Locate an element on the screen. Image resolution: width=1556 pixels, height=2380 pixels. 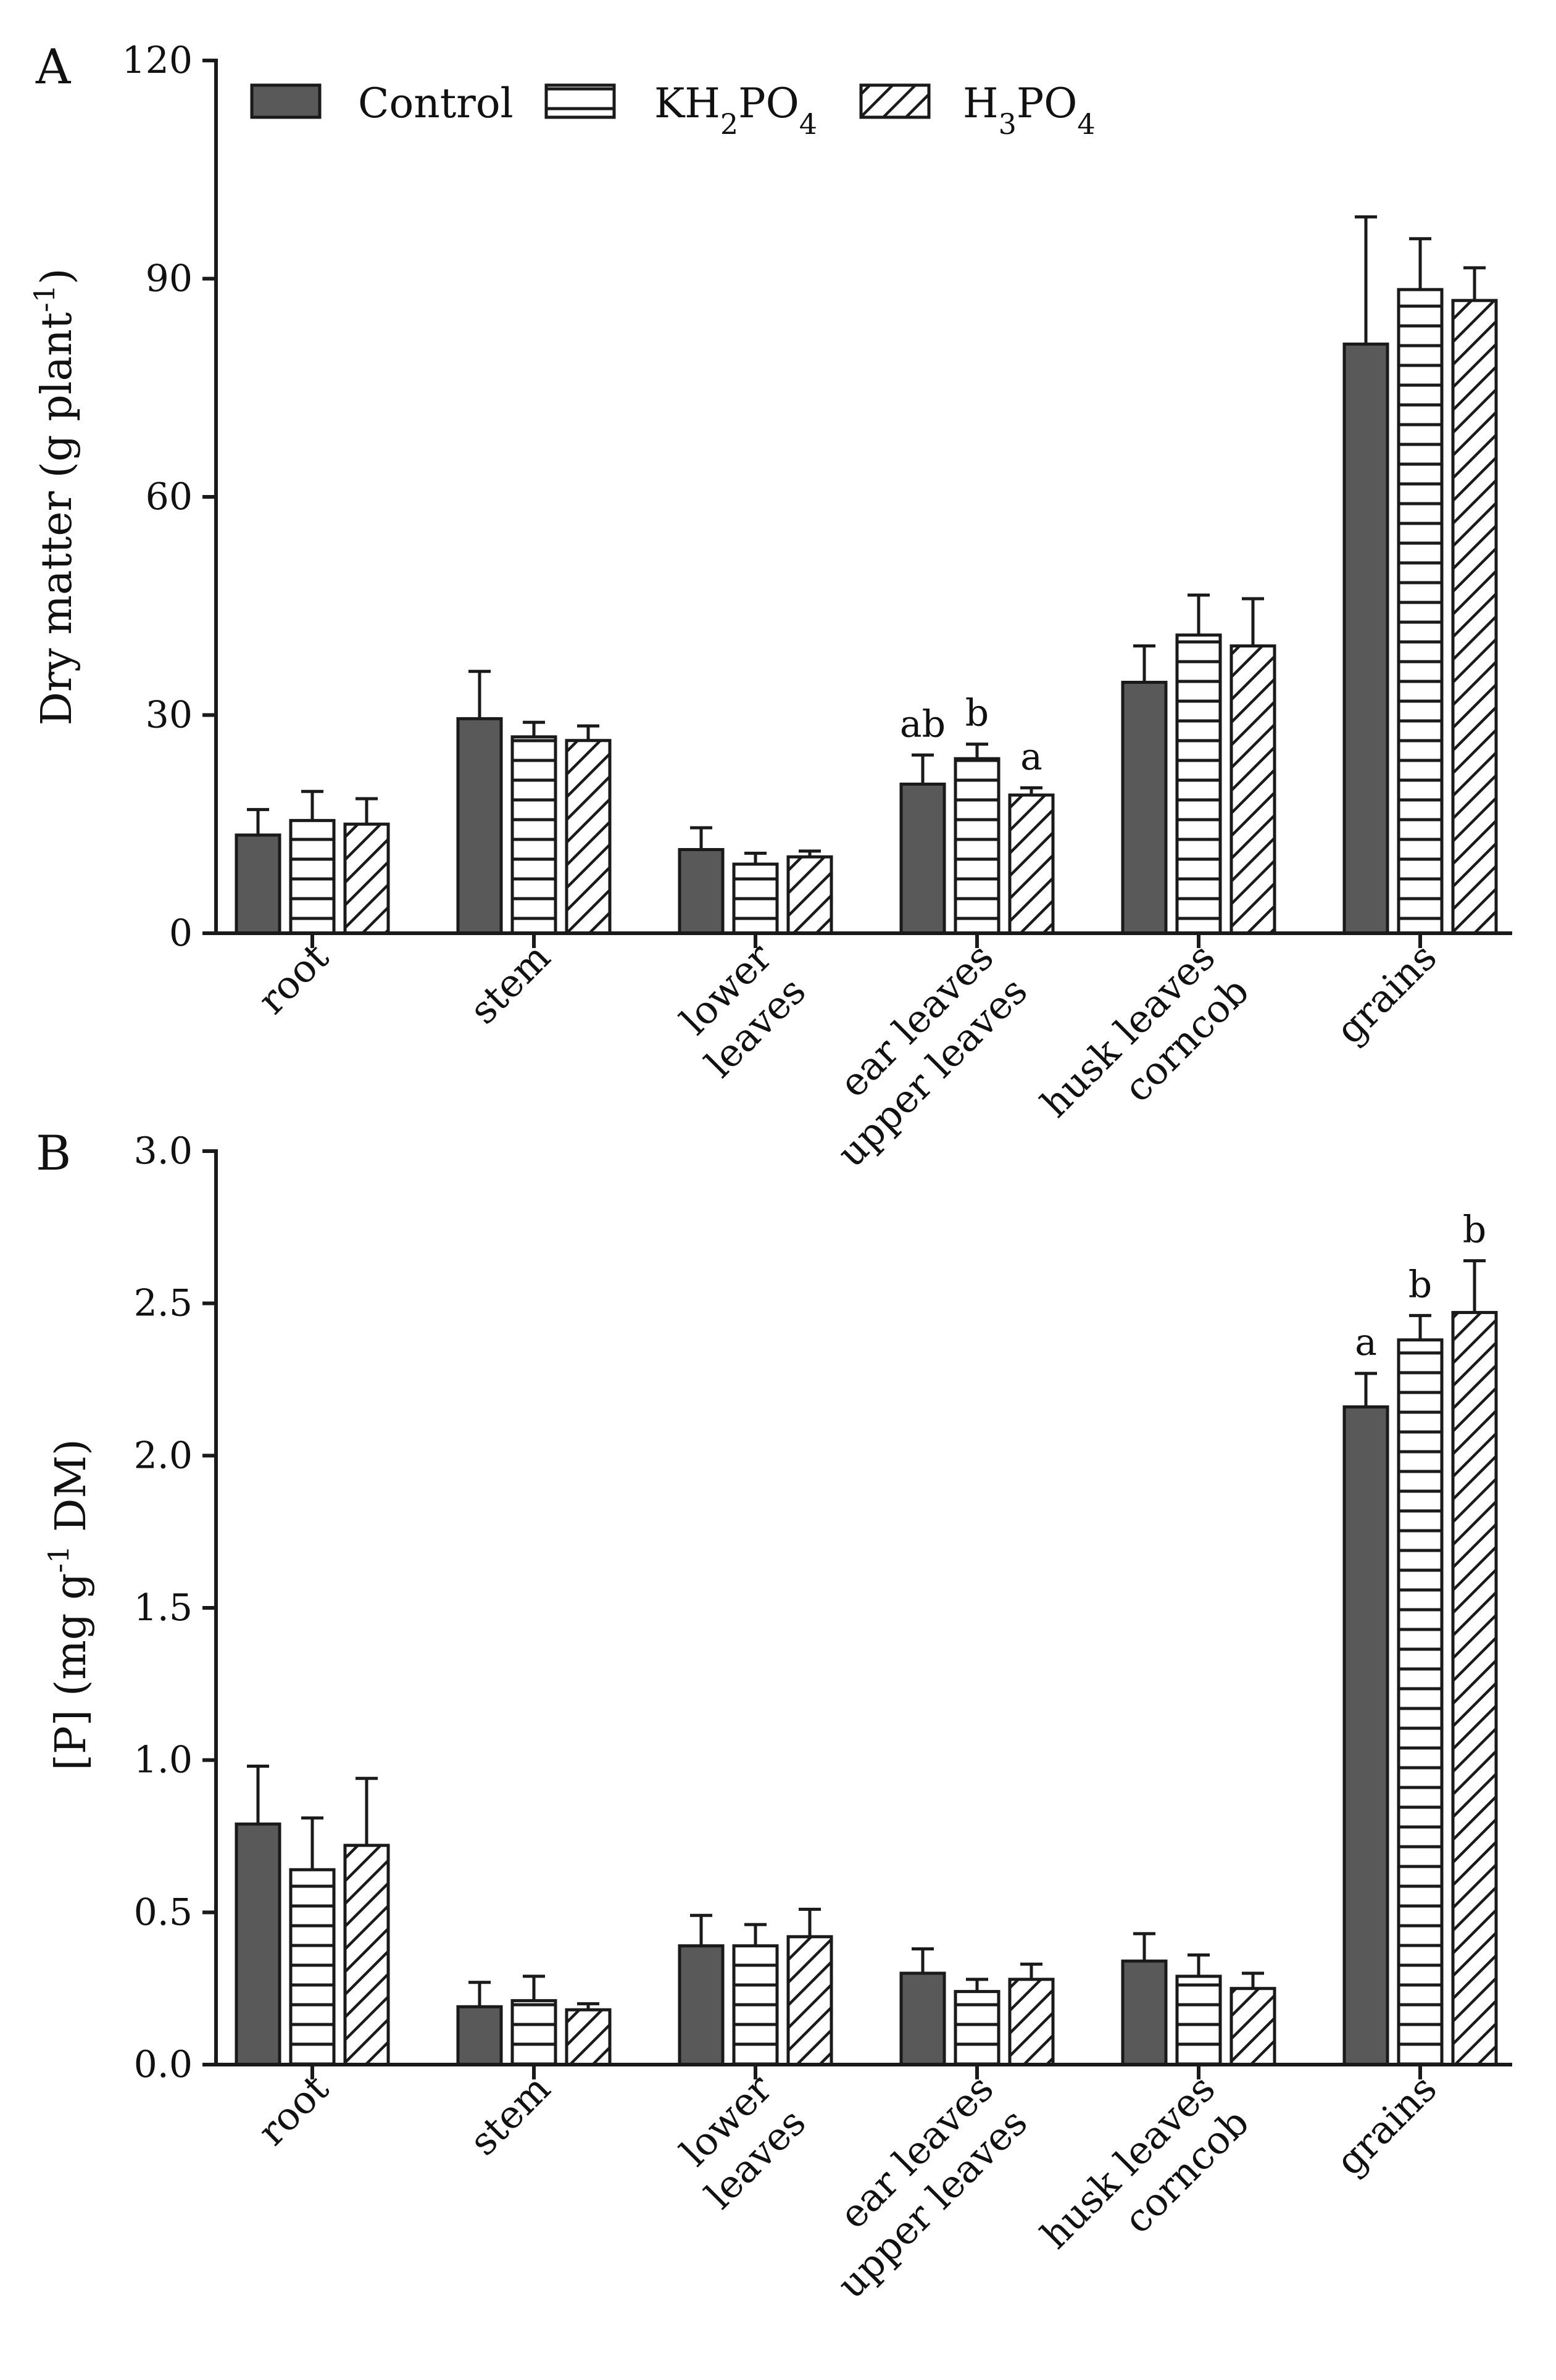
y-tick-label: 120 is located at coordinates (157, 60).